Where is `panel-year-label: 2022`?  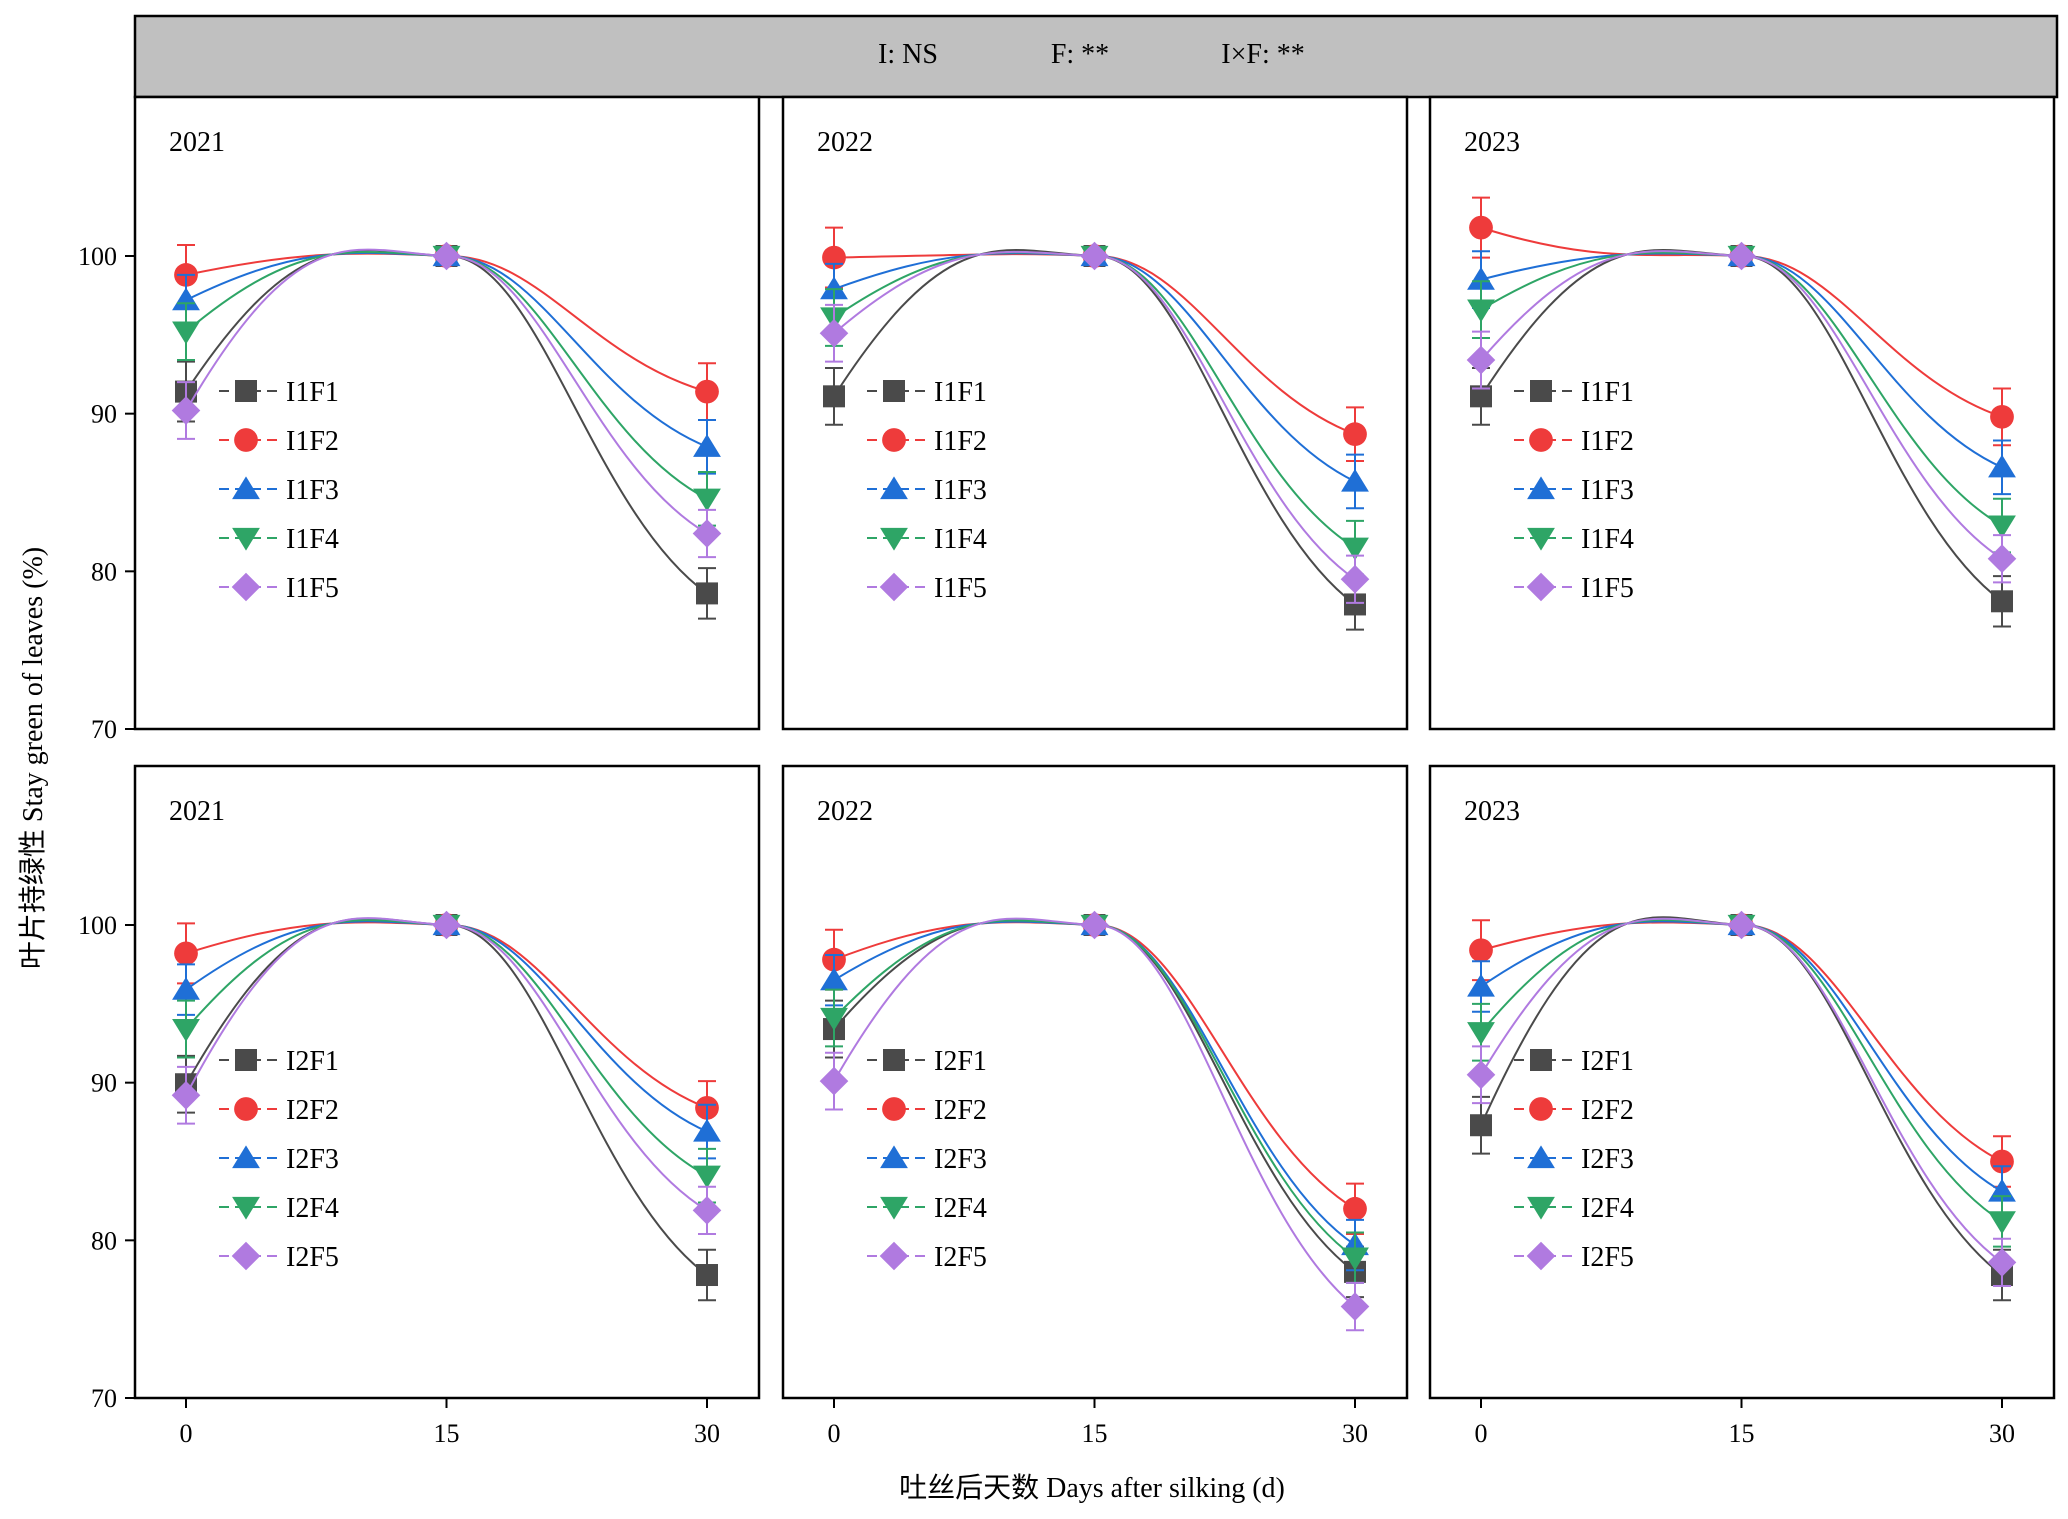 panel-year-label: 2022 is located at coordinates (845, 811).